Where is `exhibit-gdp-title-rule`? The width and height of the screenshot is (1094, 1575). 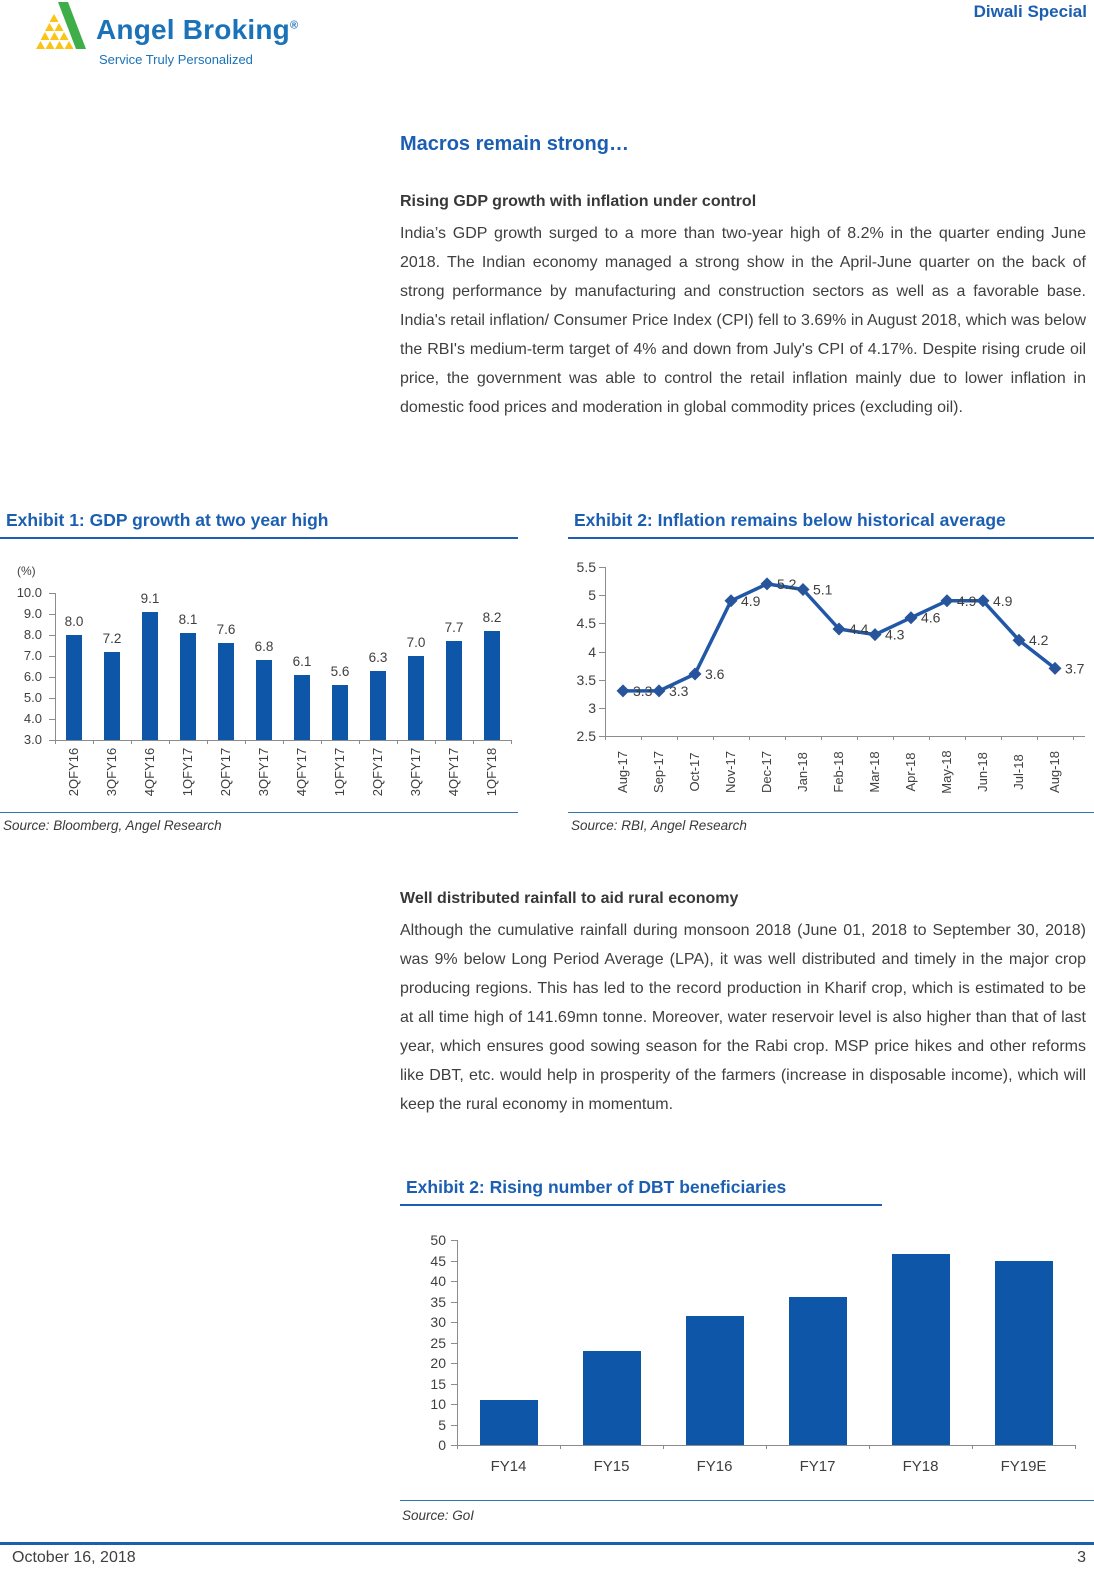 exhibit-gdp-title-rule is located at coordinates (259, 538).